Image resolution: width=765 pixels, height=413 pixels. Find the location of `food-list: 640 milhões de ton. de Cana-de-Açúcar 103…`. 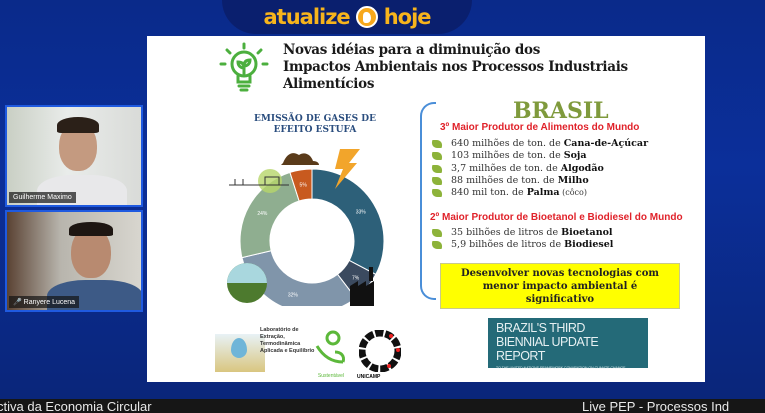

food-list: 640 milhões de ton. de Cana-de-Açúcar 103… is located at coordinates (538, 168).